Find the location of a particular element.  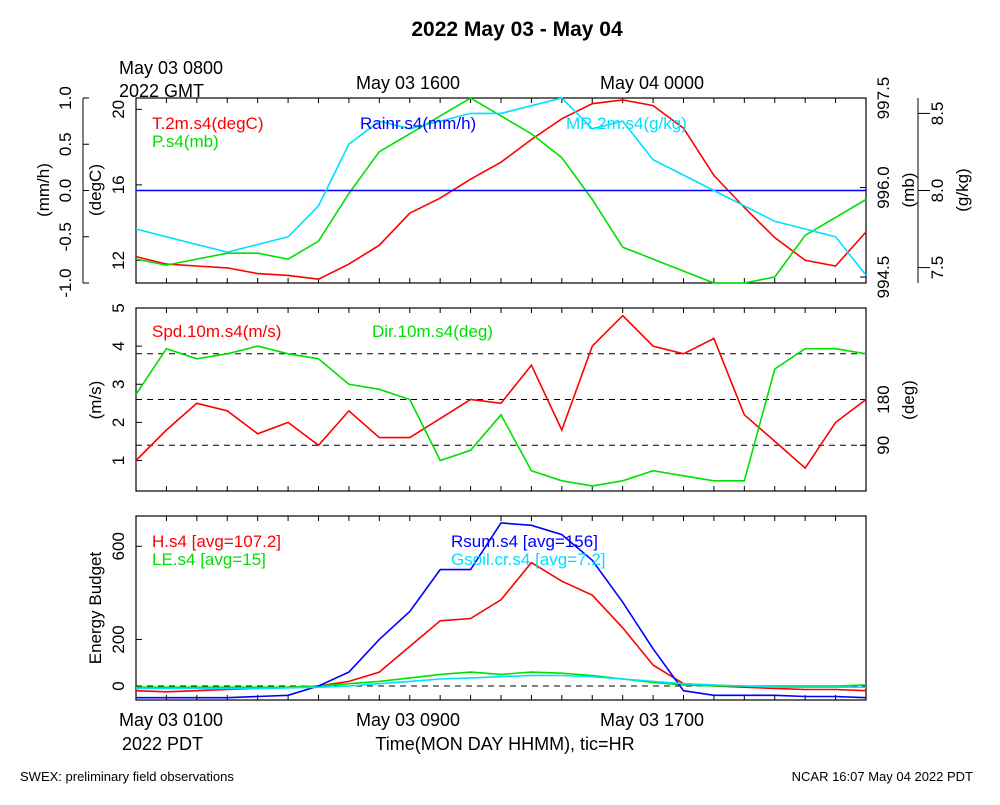

bottom-time-label-1a: May 03 0100 is located at coordinates (171, 720).